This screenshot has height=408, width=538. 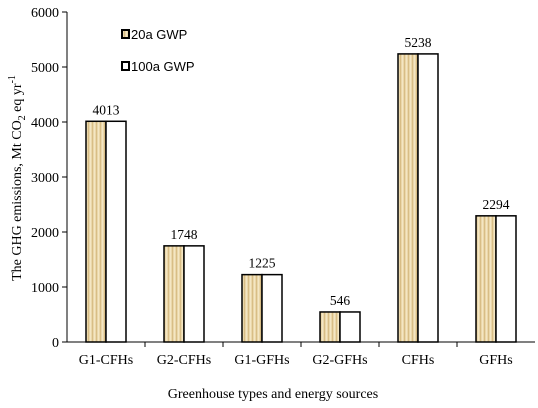 What do you see at coordinates (184, 360) in the screenshot?
I see `x-category-label: G2-CFHs` at bounding box center [184, 360].